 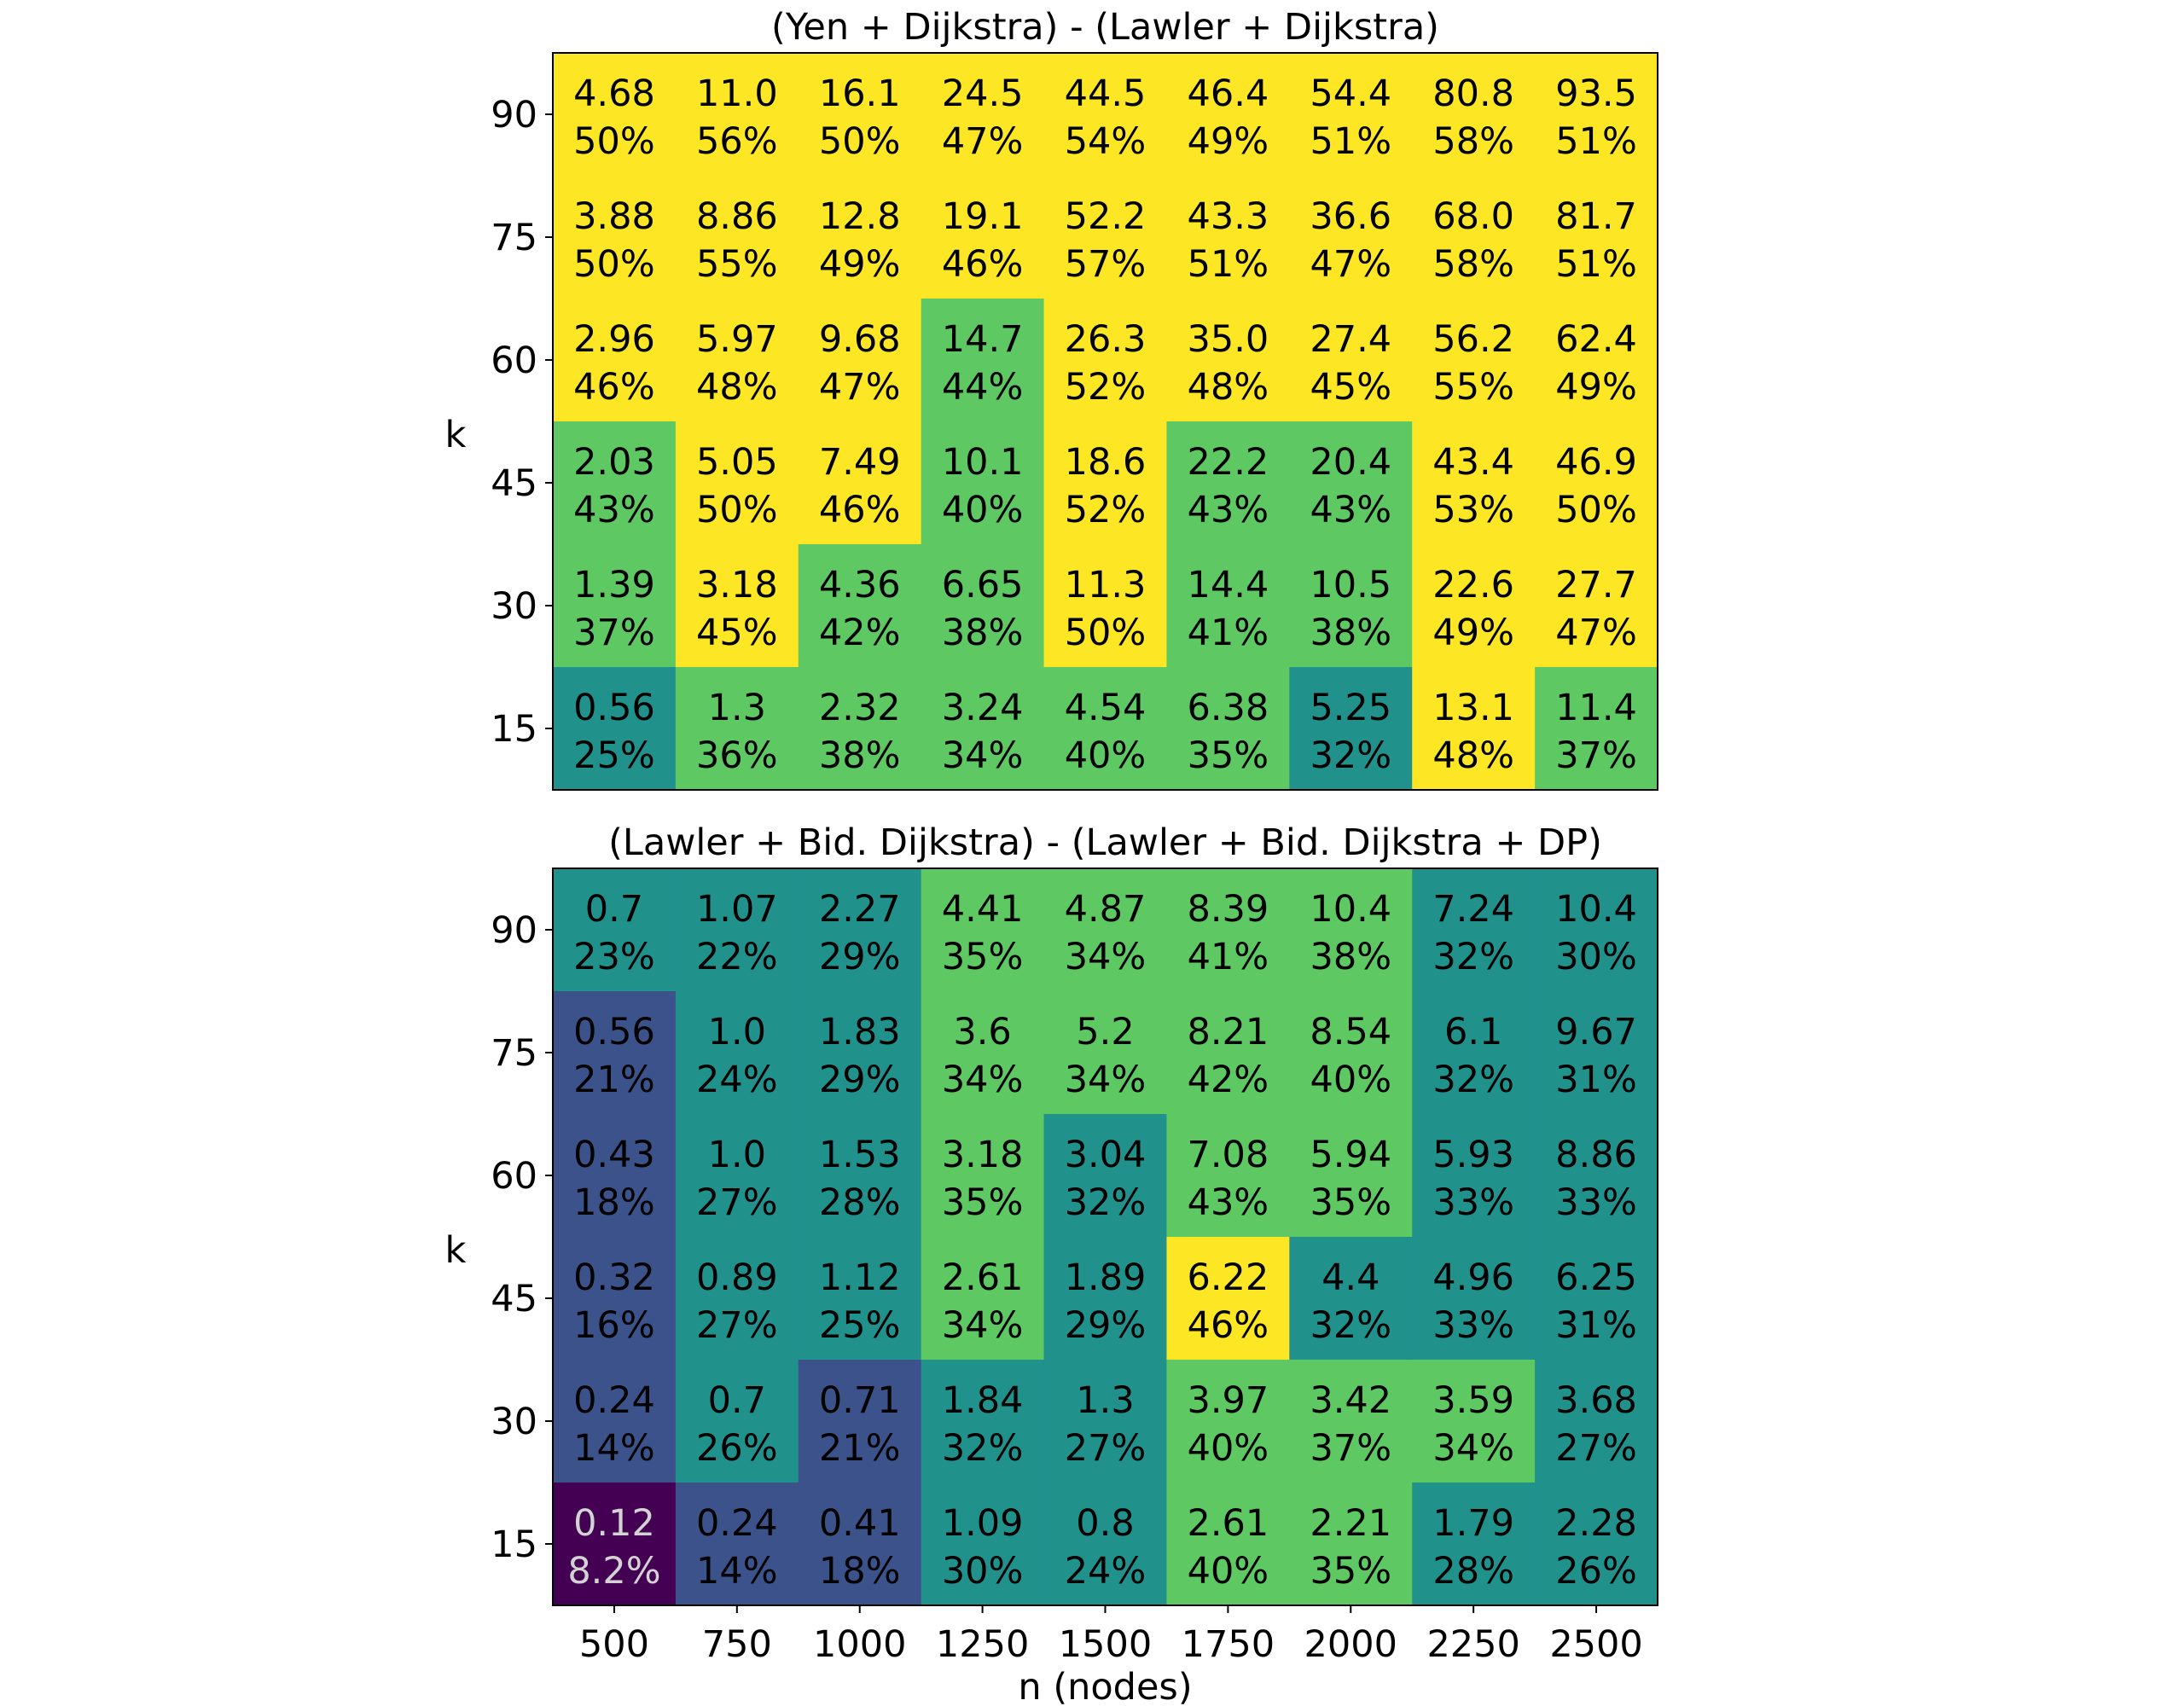 I want to click on cell-percent-label: 24%, so click(x=1106, y=1571).